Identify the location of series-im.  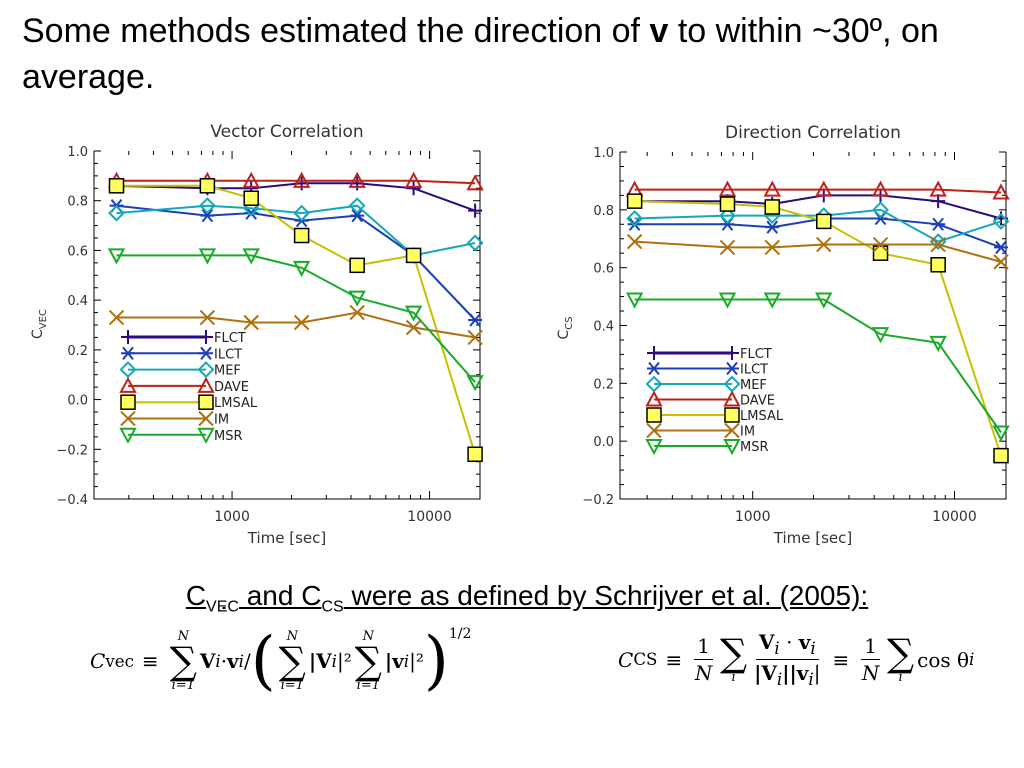
(295, 325).